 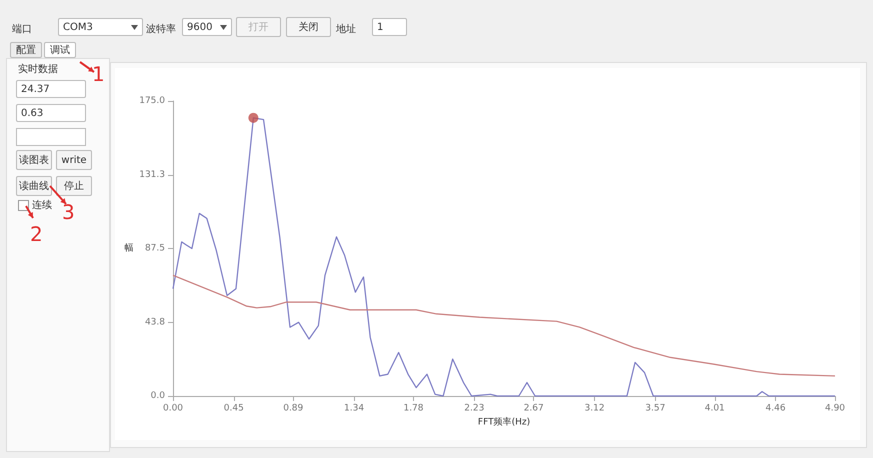 What do you see at coordinates (51, 113) in the screenshot?
I see `text: 0.63` at bounding box center [51, 113].